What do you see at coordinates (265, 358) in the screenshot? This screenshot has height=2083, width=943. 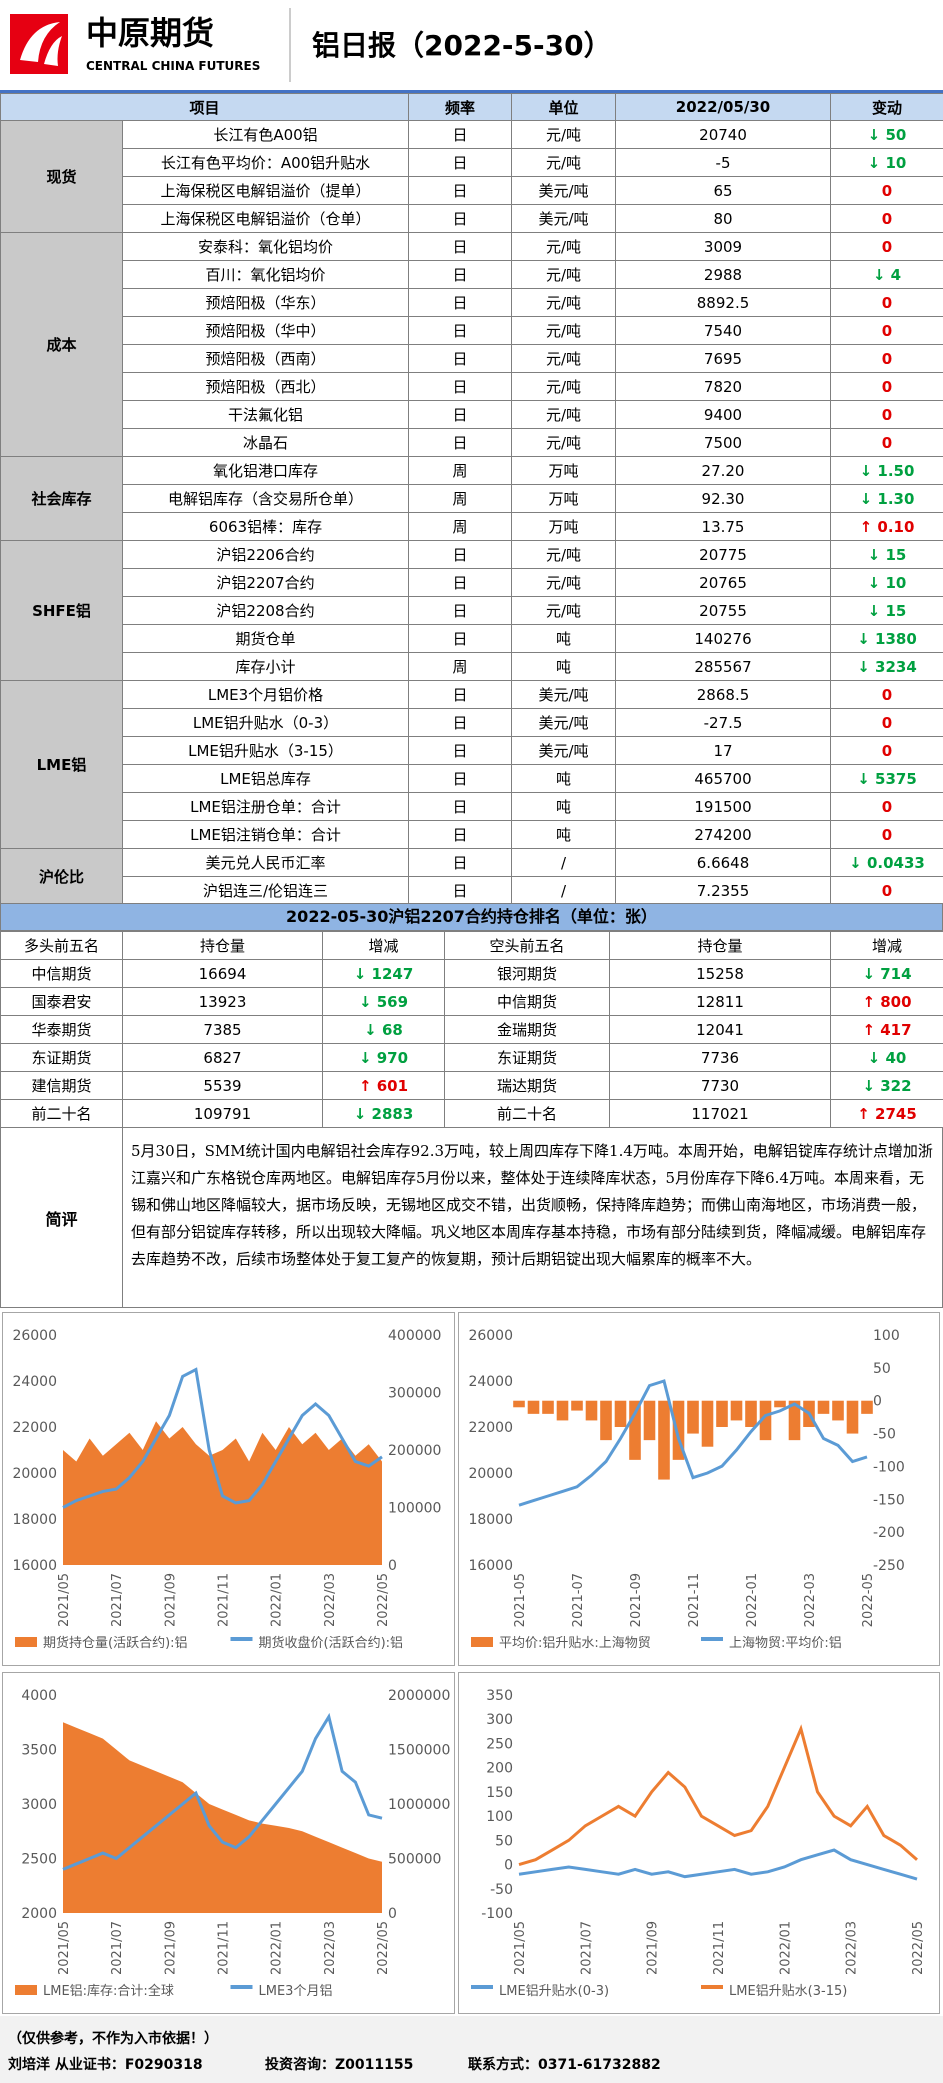 I see `cell: 预焙阳极（西南）` at bounding box center [265, 358].